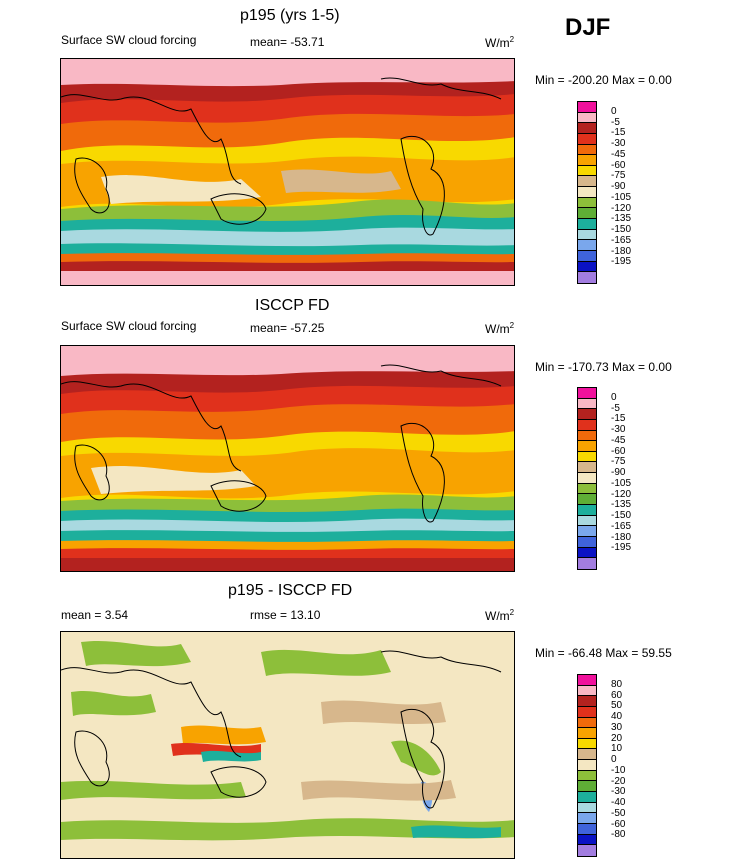 The image size is (732, 865). I want to click on colorbar-tick-label: 10, so click(617, 749).